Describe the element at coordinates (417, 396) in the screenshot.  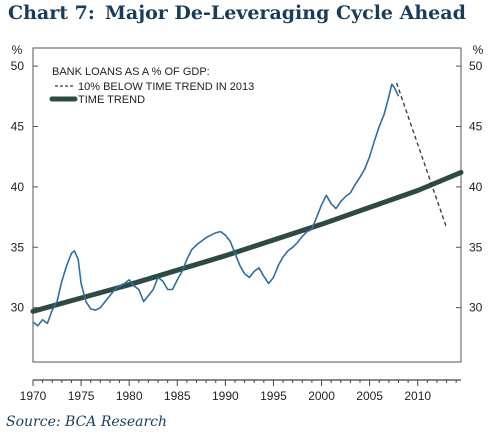
I see `x-tick-label: 2010` at that location.